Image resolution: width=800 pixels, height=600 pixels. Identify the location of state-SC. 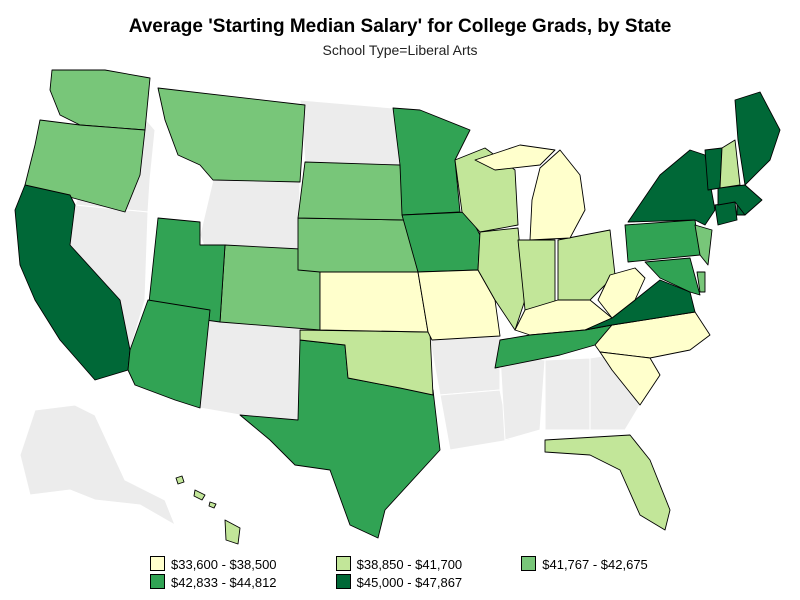
(630, 378).